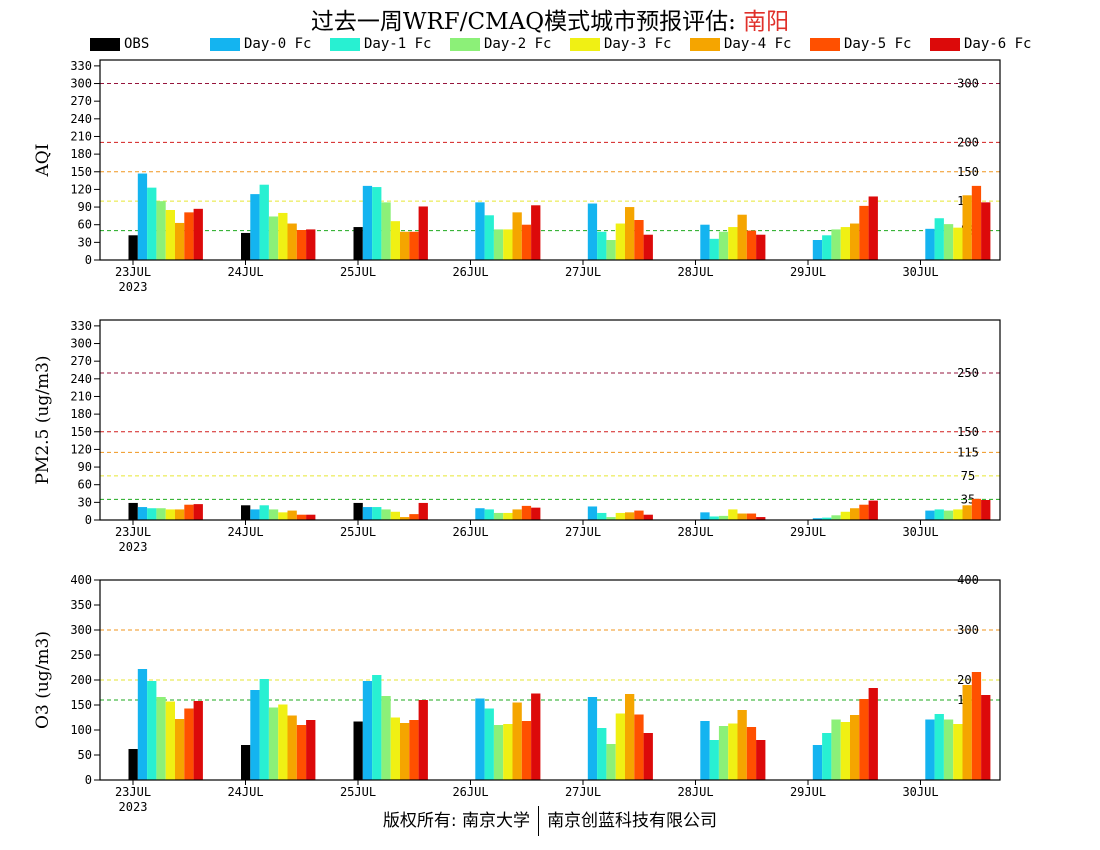 This screenshot has width=1100, height=850. Describe the element at coordinates (758, 44) in the screenshot. I see `legend-label: Day-4 Fc` at that location.